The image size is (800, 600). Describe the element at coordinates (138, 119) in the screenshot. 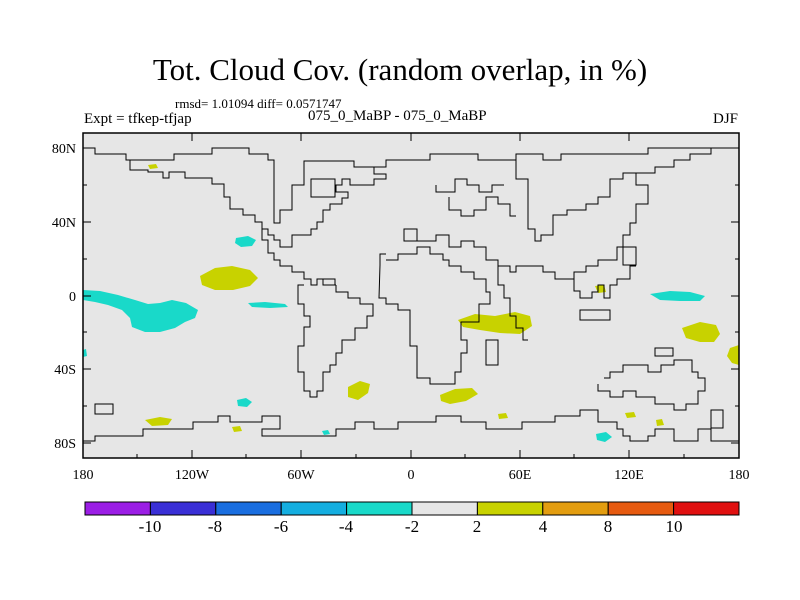

I see `experiment-label: Expt = tfkep-tfjap` at that location.